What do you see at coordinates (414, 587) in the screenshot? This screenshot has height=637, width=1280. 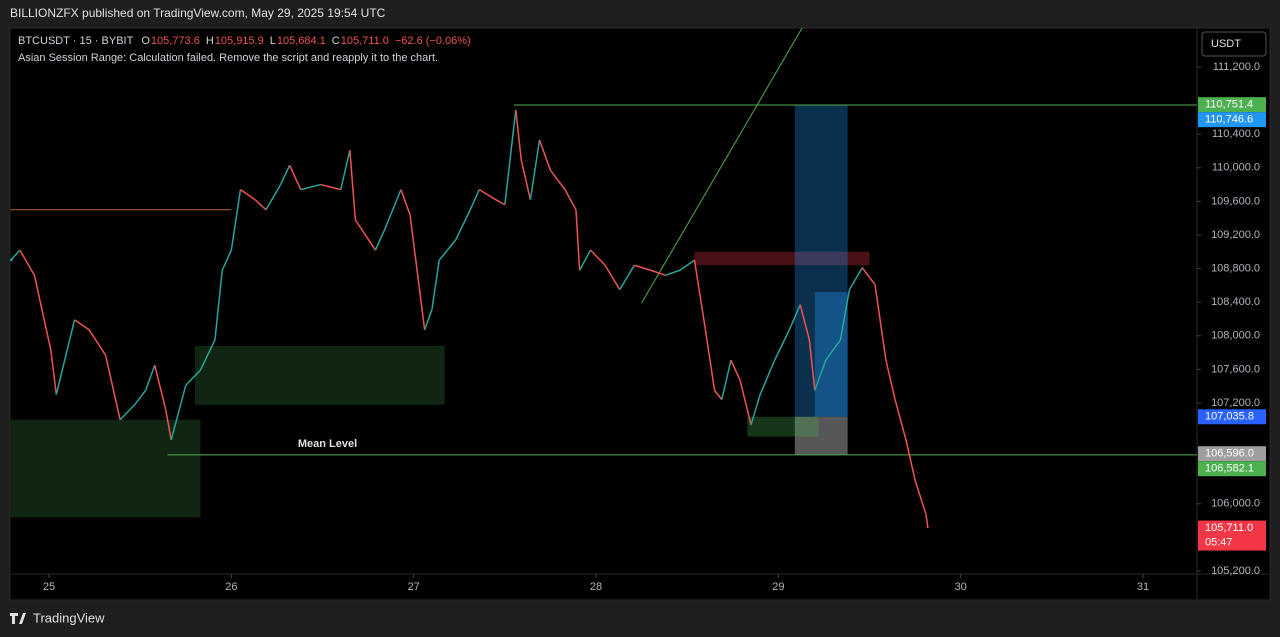 I see `x-tick-label: 27` at bounding box center [414, 587].